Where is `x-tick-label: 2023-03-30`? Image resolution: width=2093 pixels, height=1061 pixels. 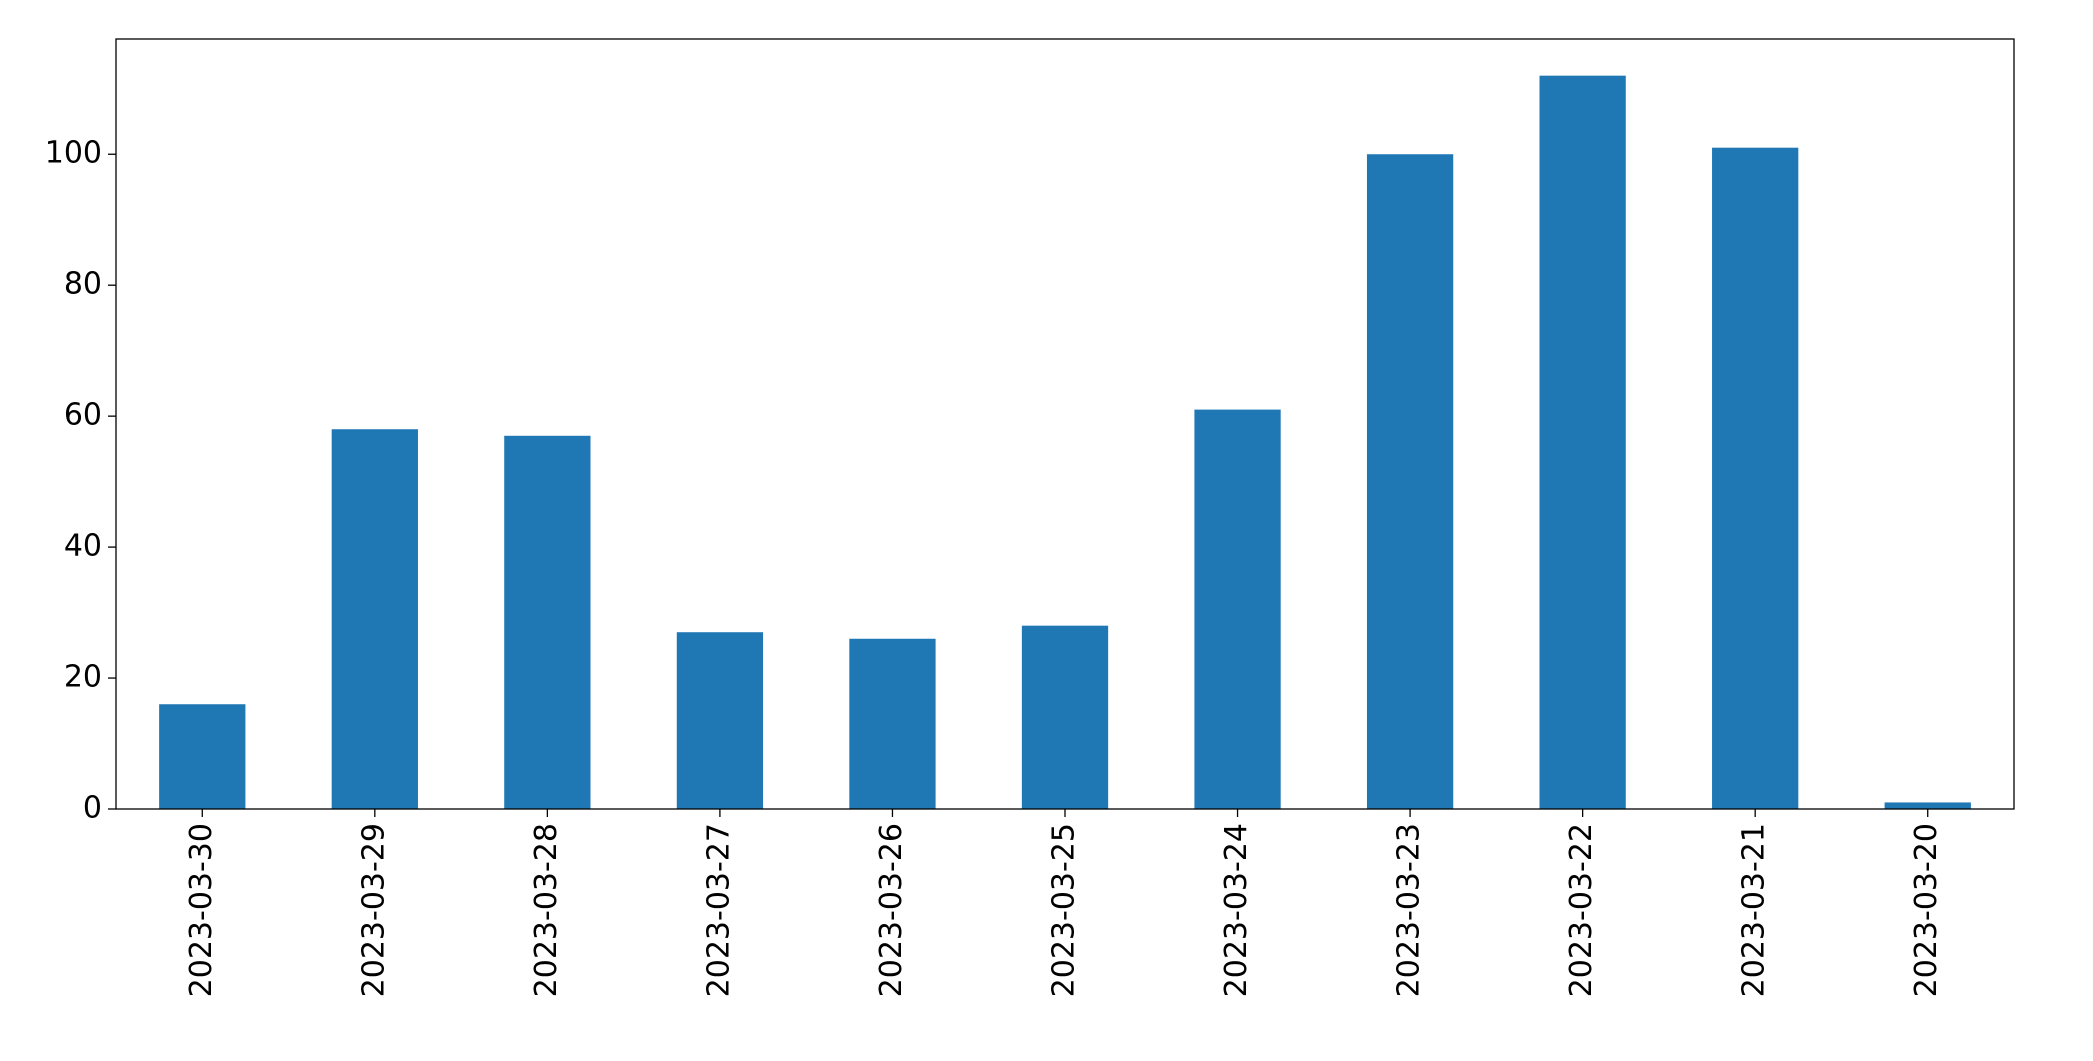 x-tick-label: 2023-03-30 is located at coordinates (201, 910).